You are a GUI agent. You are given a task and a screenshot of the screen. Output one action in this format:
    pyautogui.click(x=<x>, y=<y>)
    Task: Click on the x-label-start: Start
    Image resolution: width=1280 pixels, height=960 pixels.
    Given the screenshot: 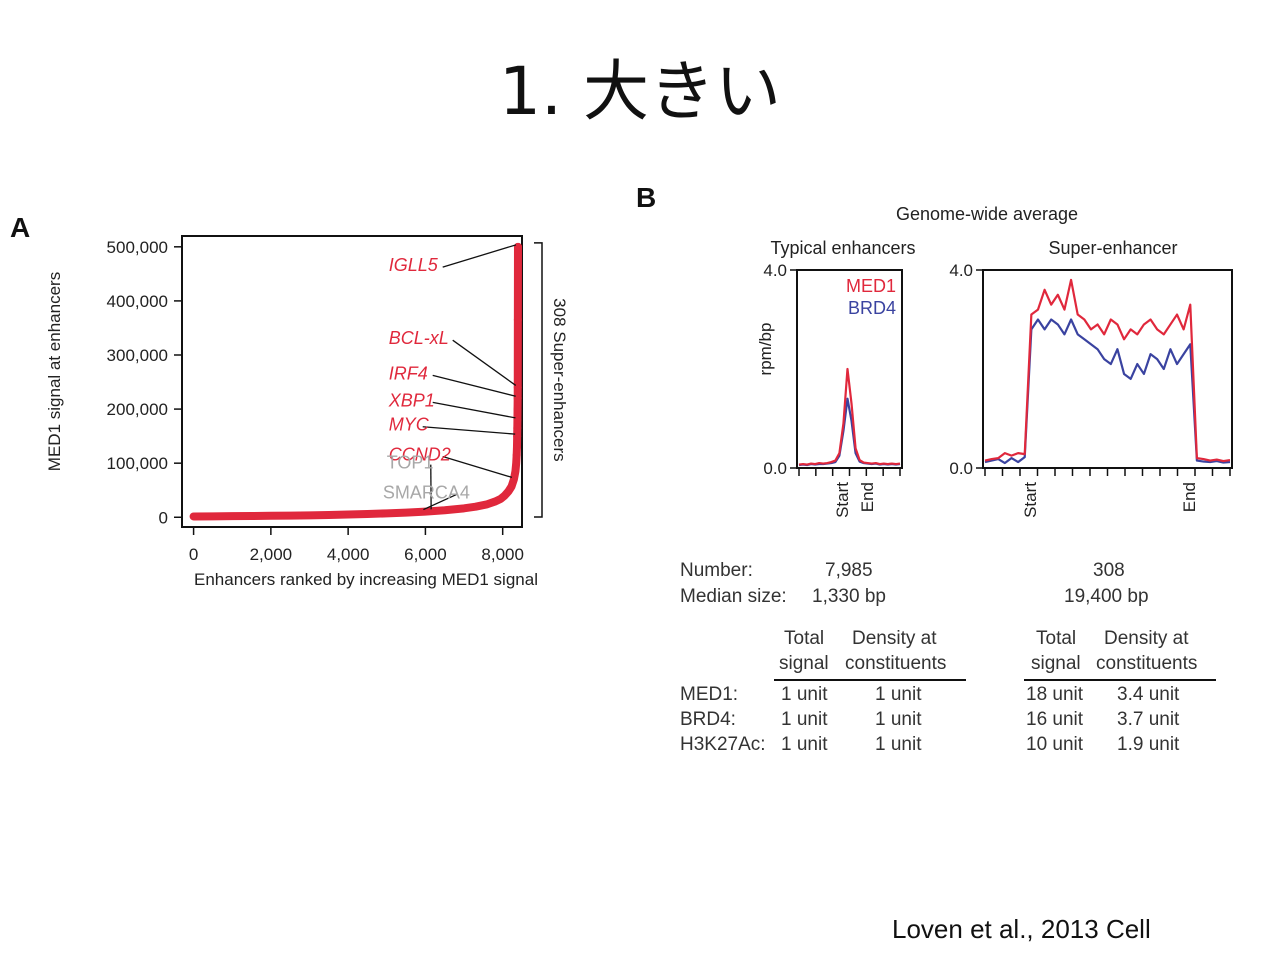 What is the action you would take?
    pyautogui.click(x=842, y=500)
    